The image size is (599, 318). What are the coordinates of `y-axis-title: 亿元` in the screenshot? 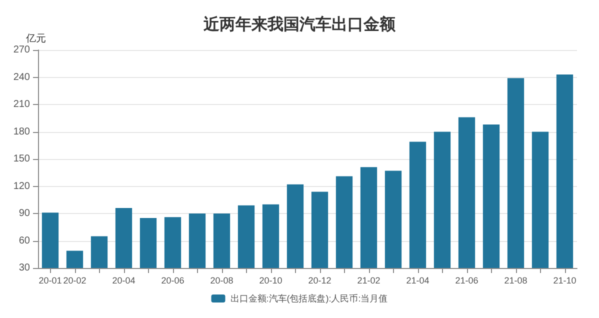 It's located at (35, 39).